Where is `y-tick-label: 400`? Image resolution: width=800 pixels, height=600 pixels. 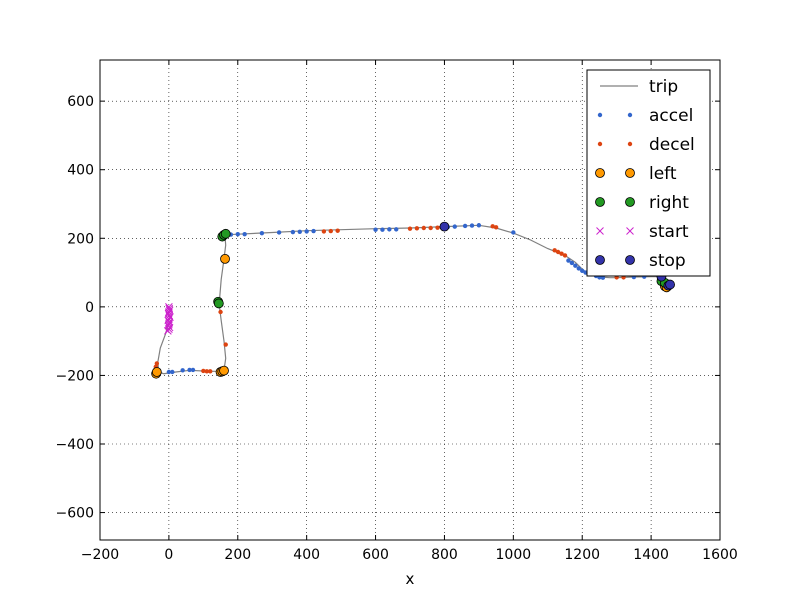 y-tick-label: 400 is located at coordinates (80, 171).